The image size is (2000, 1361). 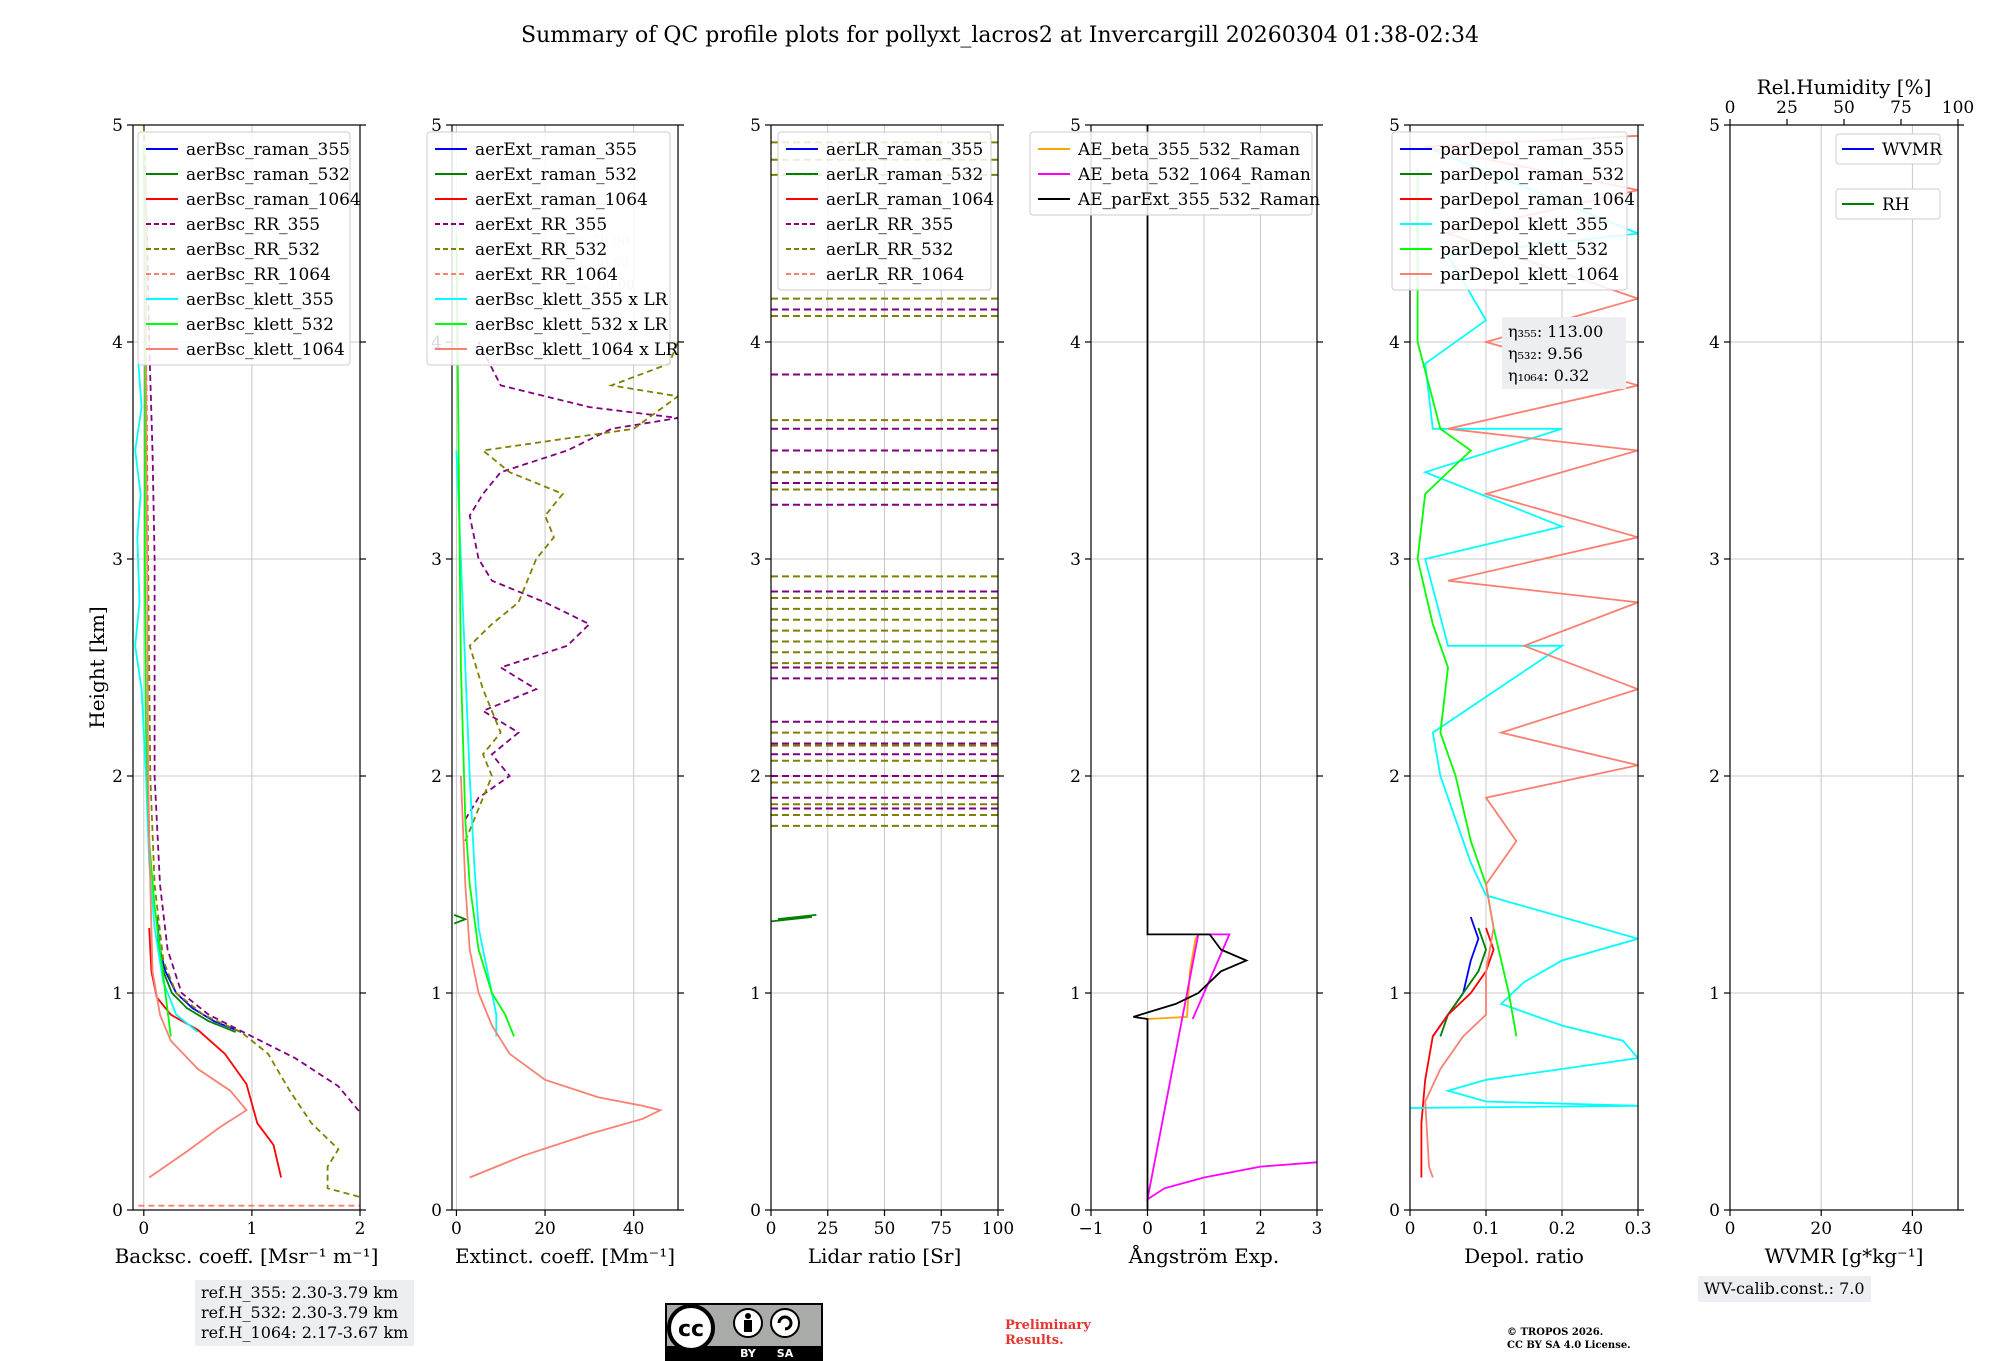 What do you see at coordinates (748, 1316) in the screenshot?
I see `attribution-icon-head` at bounding box center [748, 1316].